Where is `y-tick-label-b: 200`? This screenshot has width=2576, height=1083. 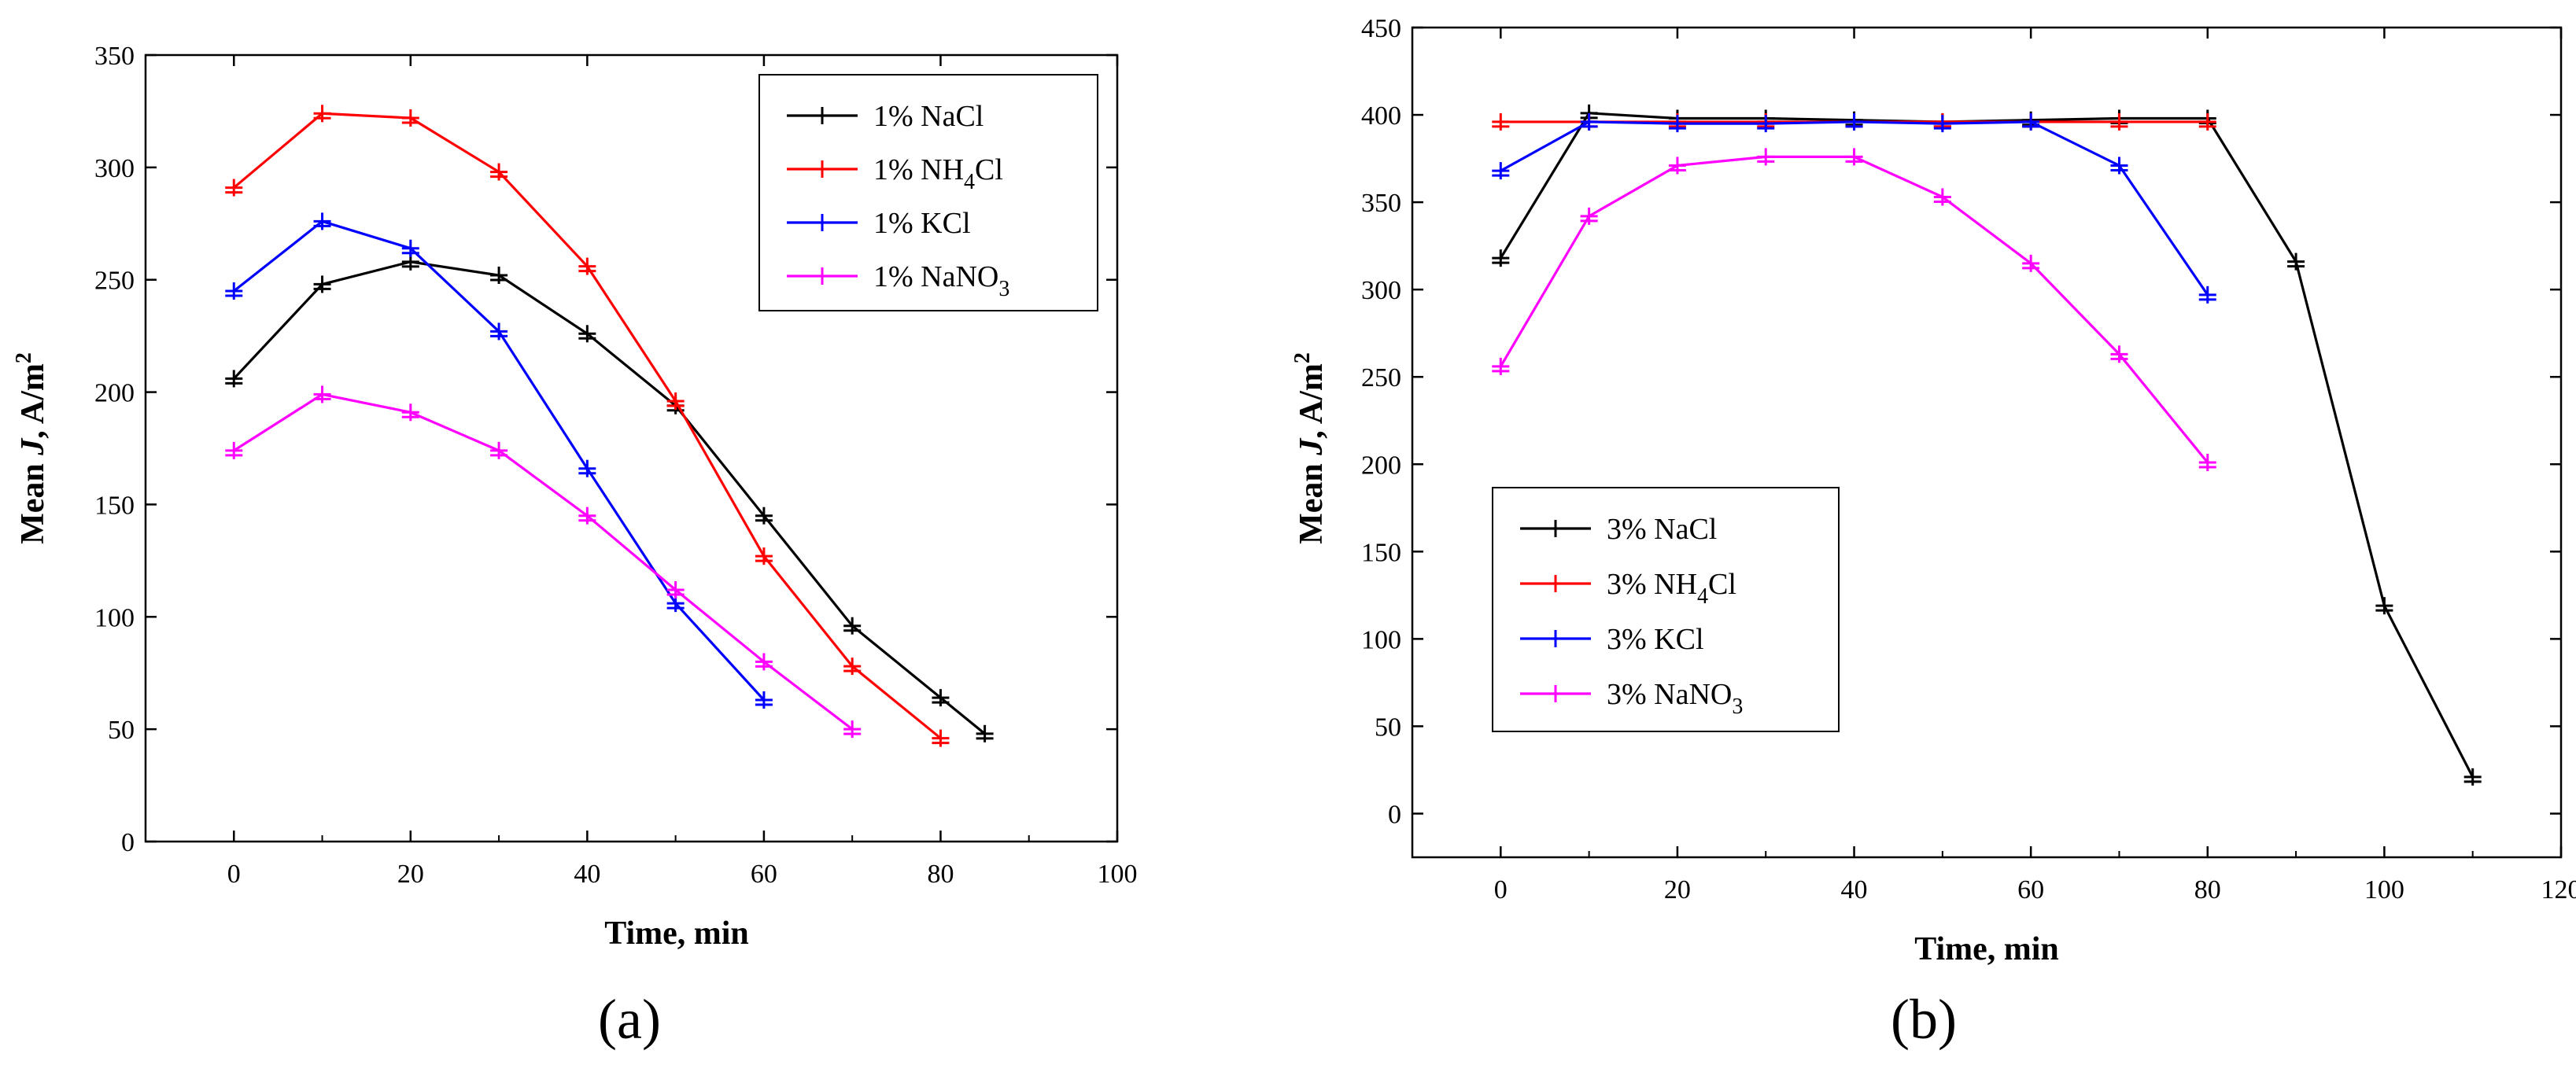
y-tick-label-b: 200 is located at coordinates (1381, 465).